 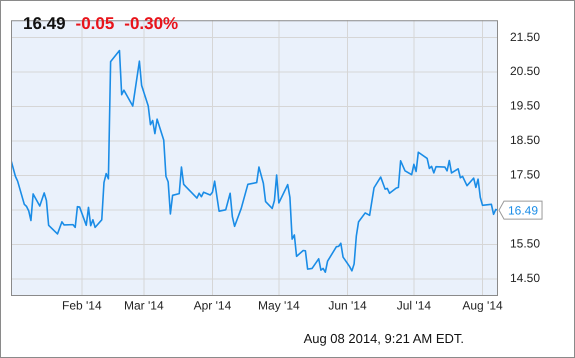 I want to click on y-tick-label: 15.50, so click(x=525, y=243).